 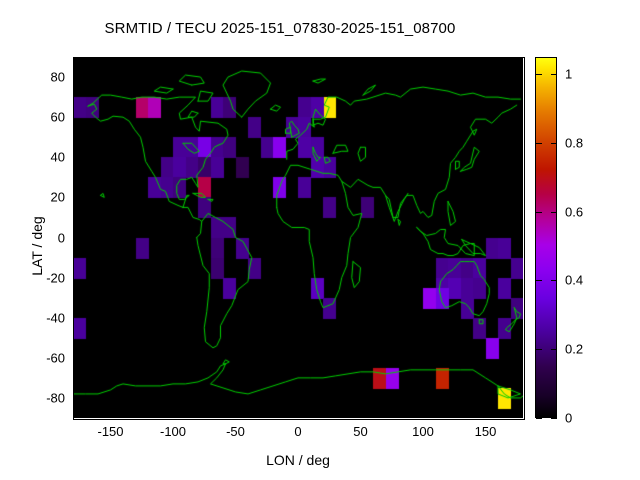 What do you see at coordinates (485, 431) in the screenshot?
I see `x-tick-label: 150` at bounding box center [485, 431].